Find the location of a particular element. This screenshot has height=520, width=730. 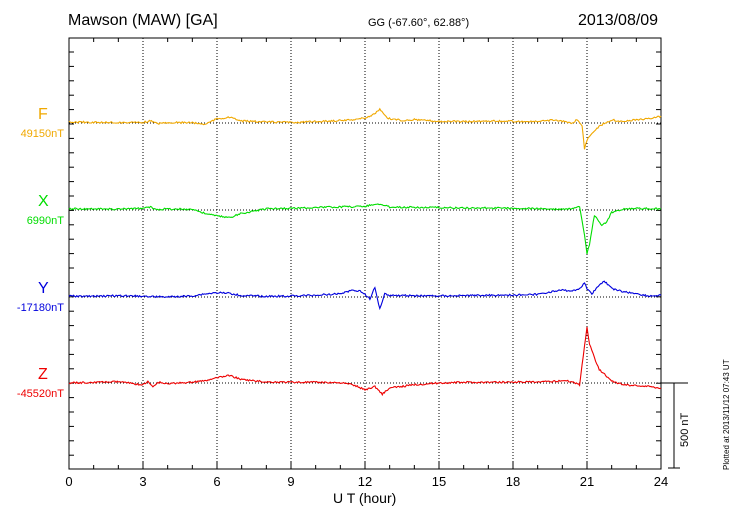

series-name-f: F is located at coordinates (43, 114).